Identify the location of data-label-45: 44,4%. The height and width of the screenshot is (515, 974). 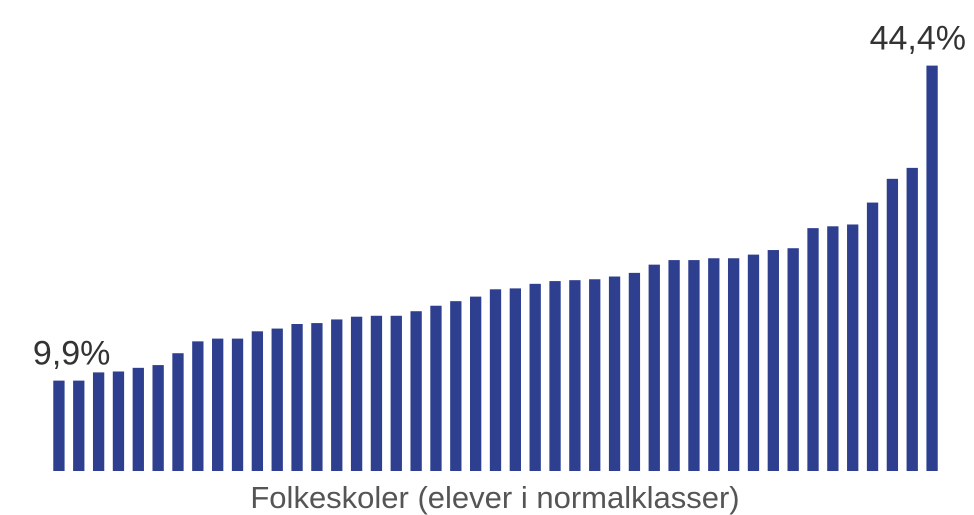
(918, 39).